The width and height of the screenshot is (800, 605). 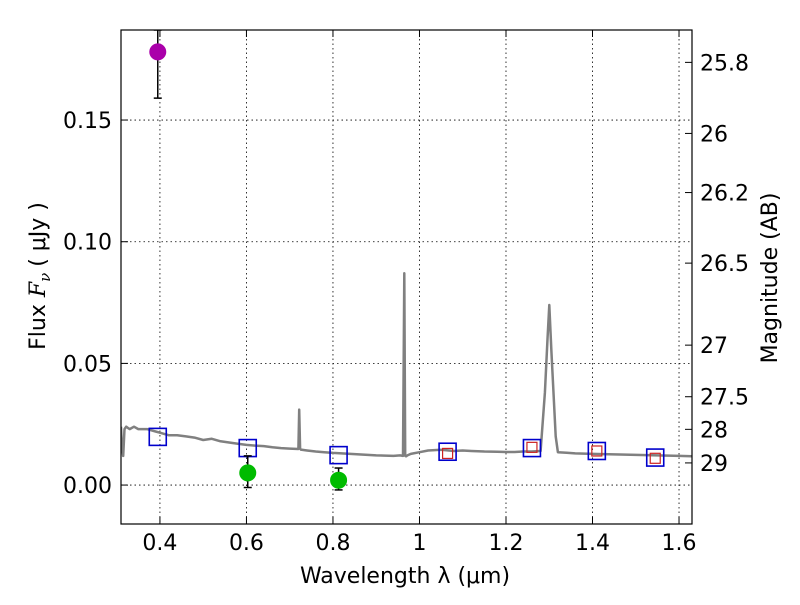 What do you see at coordinates (87, 364) in the screenshot?
I see `y-tick-label: 0.05` at bounding box center [87, 364].